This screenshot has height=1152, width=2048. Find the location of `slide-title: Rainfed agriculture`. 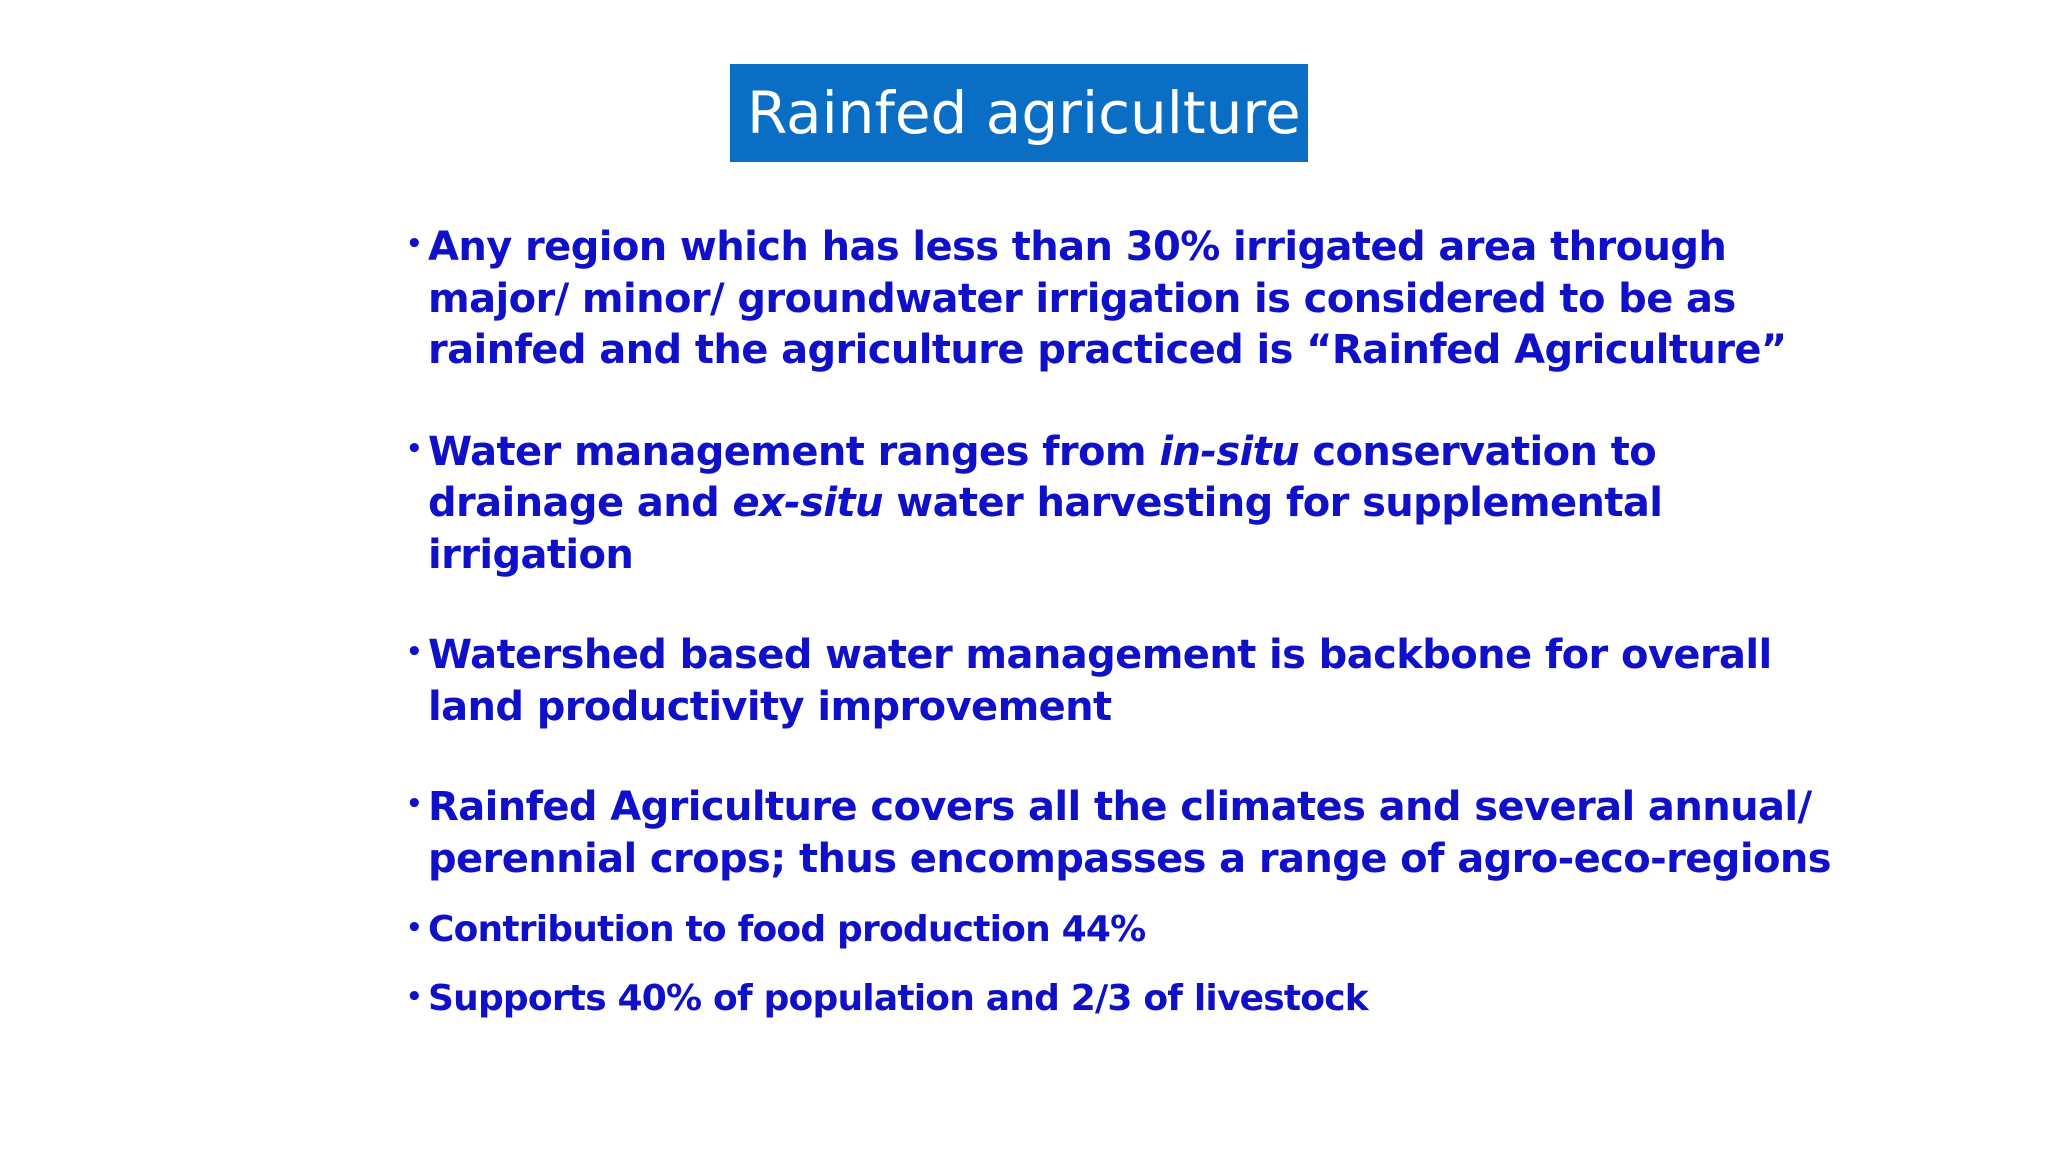

slide-title: Rainfed agriculture is located at coordinates (1024, 113).